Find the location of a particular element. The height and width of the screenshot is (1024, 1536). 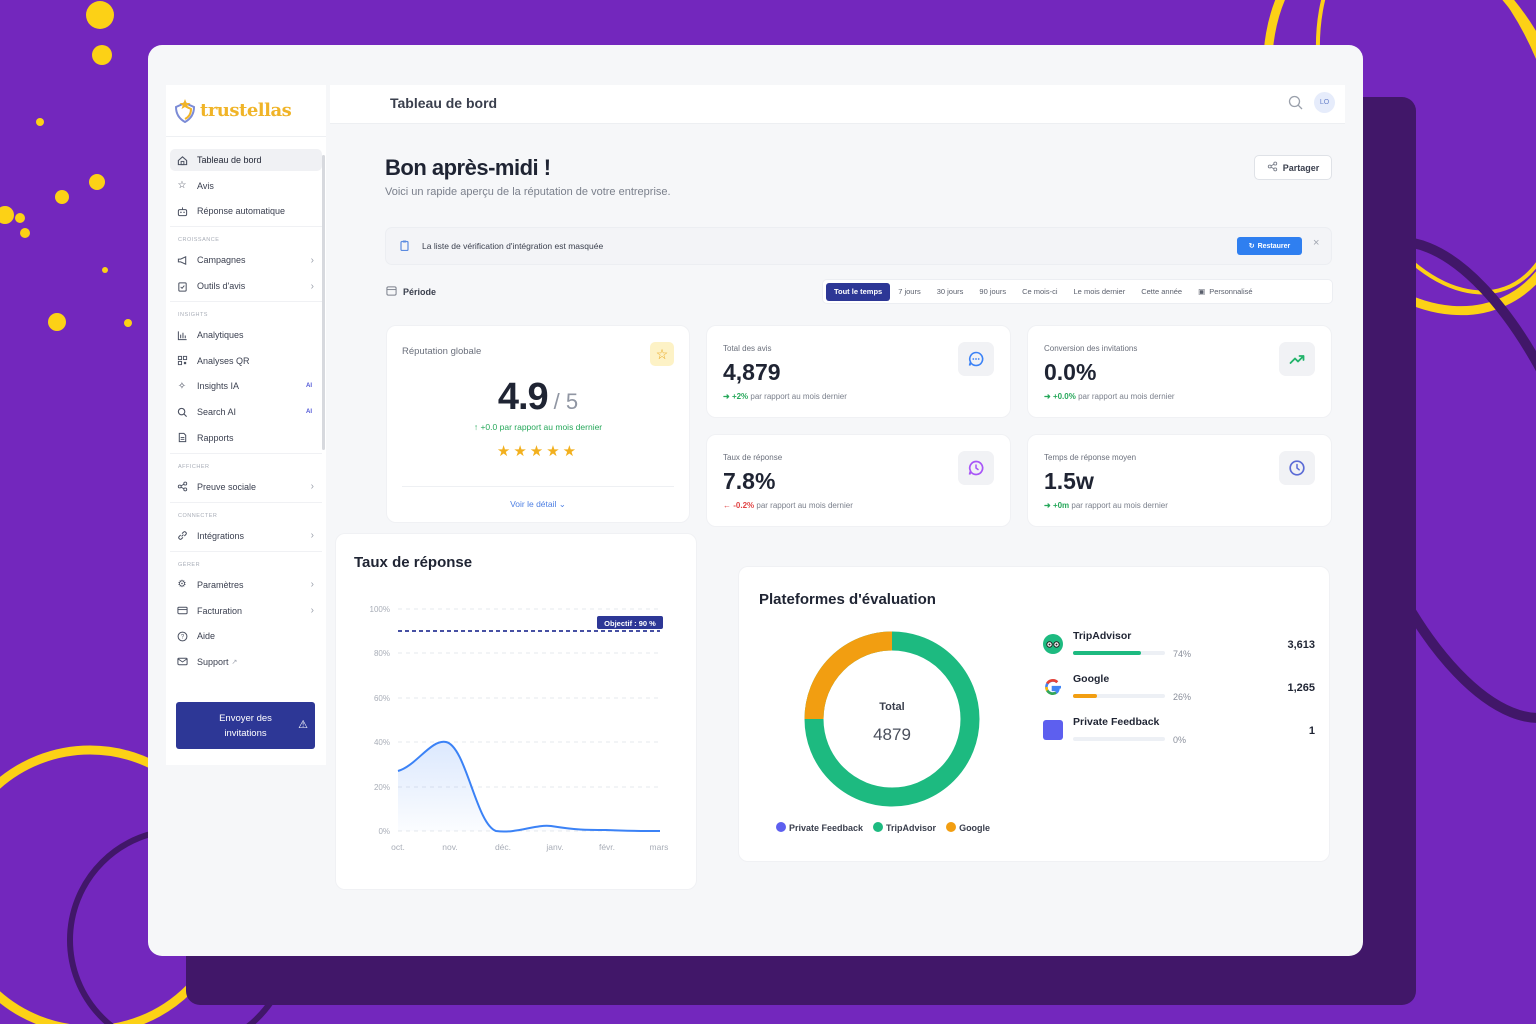

response-rate-chart-card: Taux de réponse 100% 80% 60% 40% 20% 0% is located at coordinates (516, 711).